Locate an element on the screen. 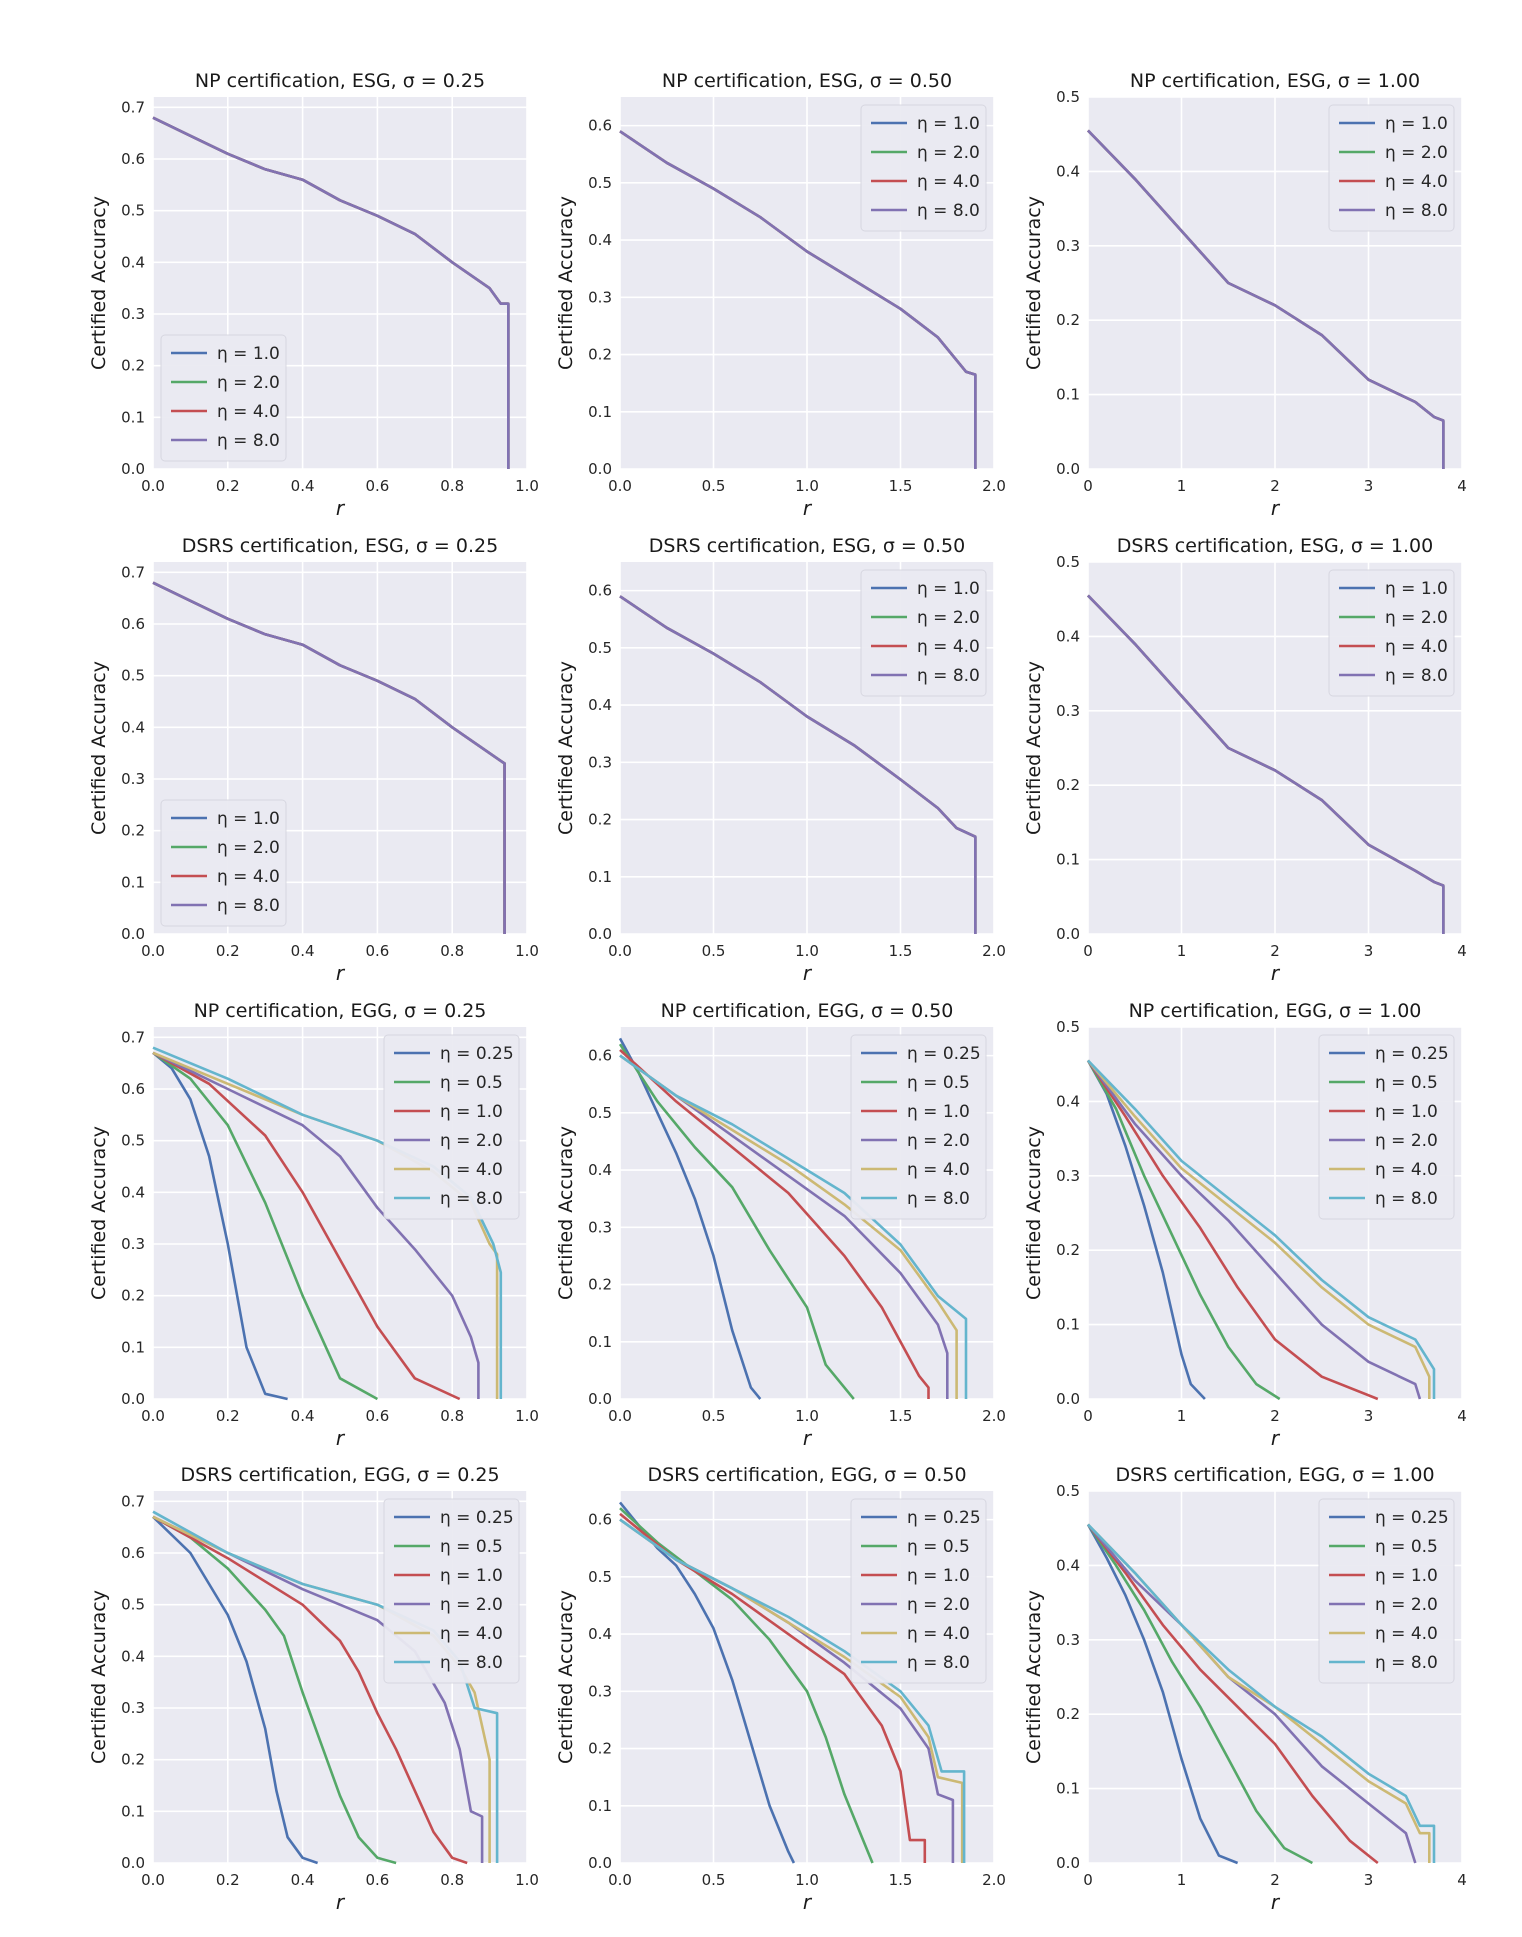 This screenshot has height=1937, width=1522. x-tick-label: 1.5 is located at coordinates (901, 1416).